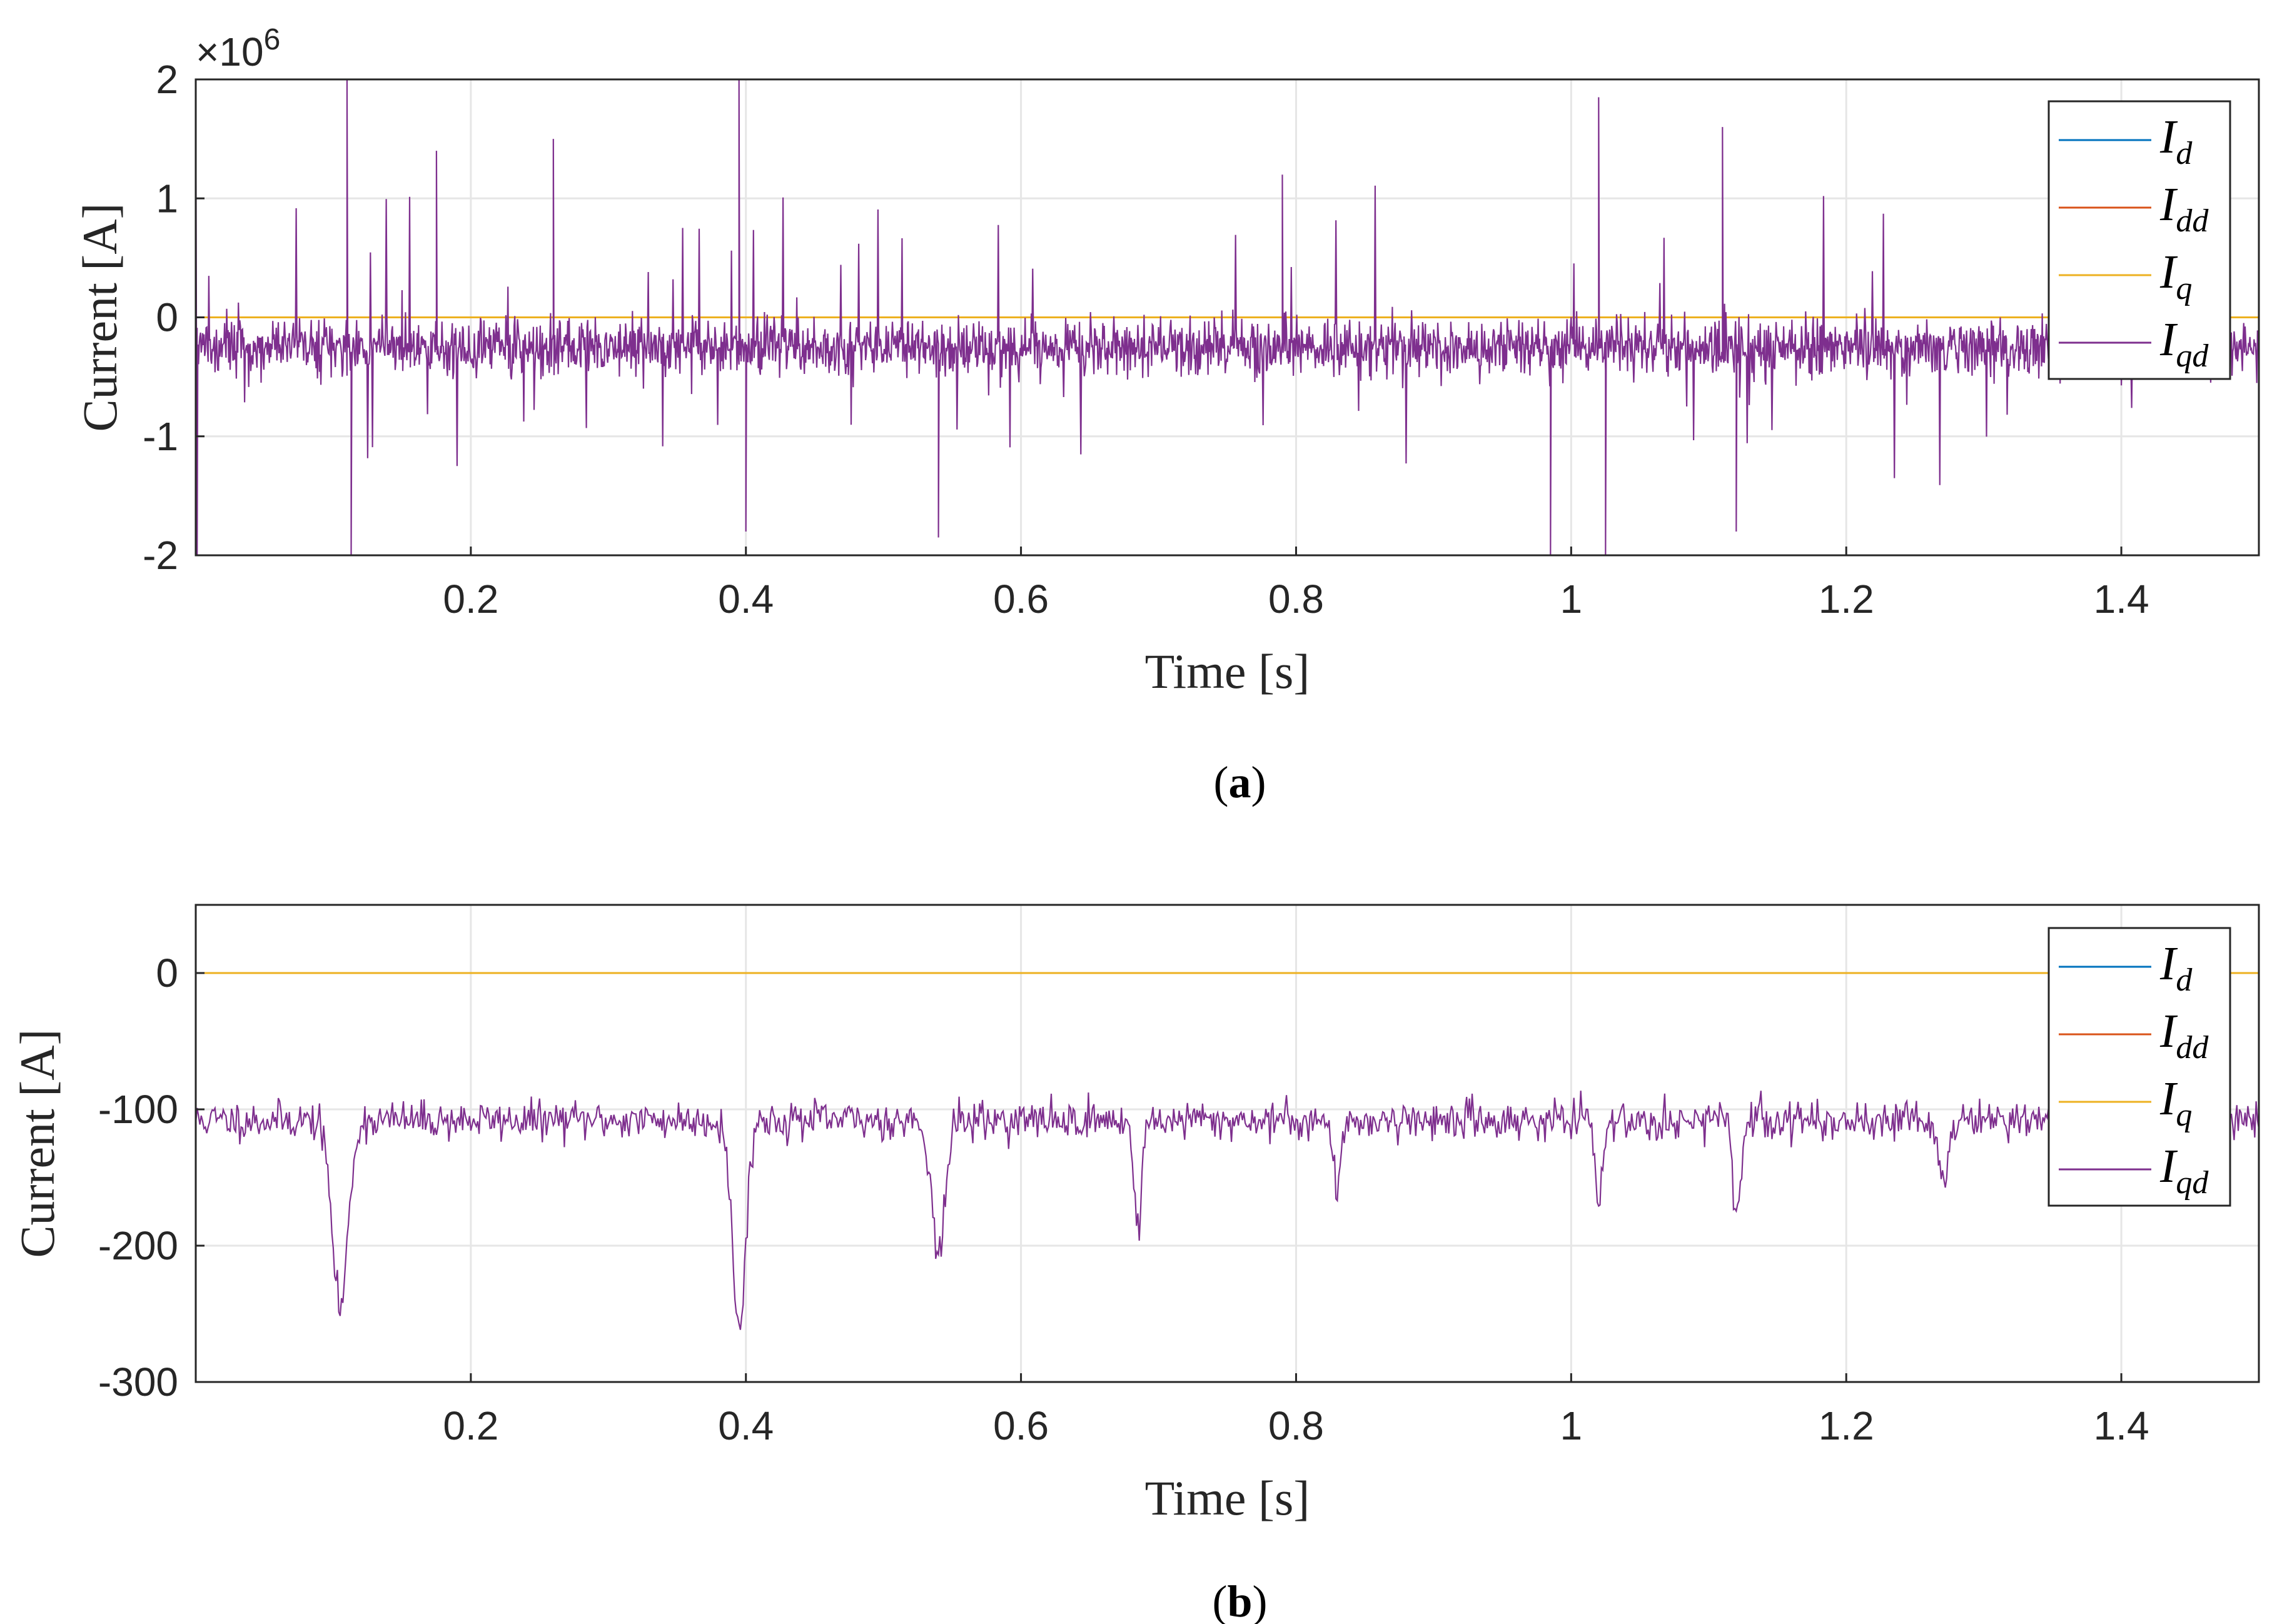 The width and height of the screenshot is (2272, 1624). What do you see at coordinates (2176, 967) in the screenshot?
I see `panel-b-legend-label-Id: Id` at bounding box center [2176, 967].